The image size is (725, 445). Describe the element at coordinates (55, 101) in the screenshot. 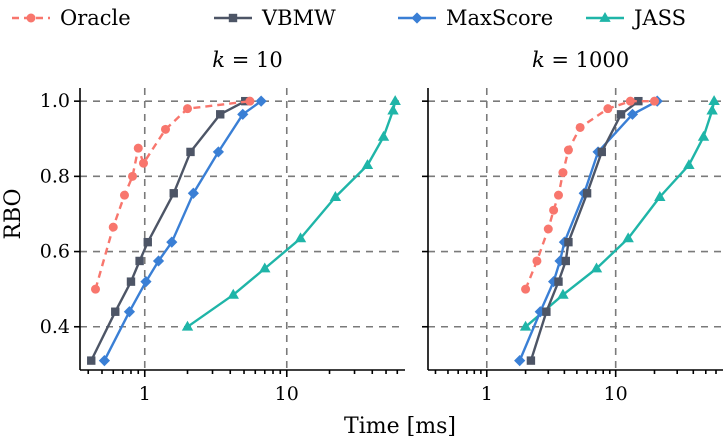

I see `y-tick-label: 1.0` at that location.